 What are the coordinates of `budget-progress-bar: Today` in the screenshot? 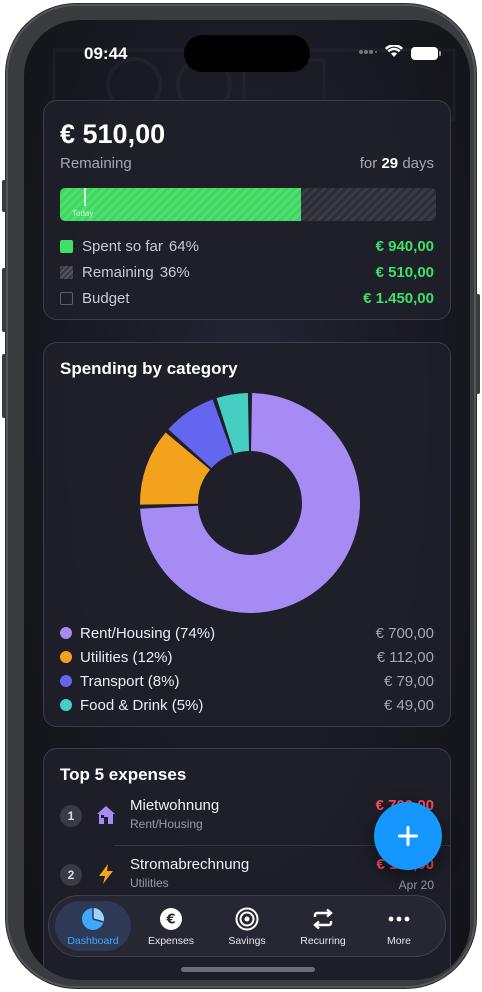 It's located at (248, 204).